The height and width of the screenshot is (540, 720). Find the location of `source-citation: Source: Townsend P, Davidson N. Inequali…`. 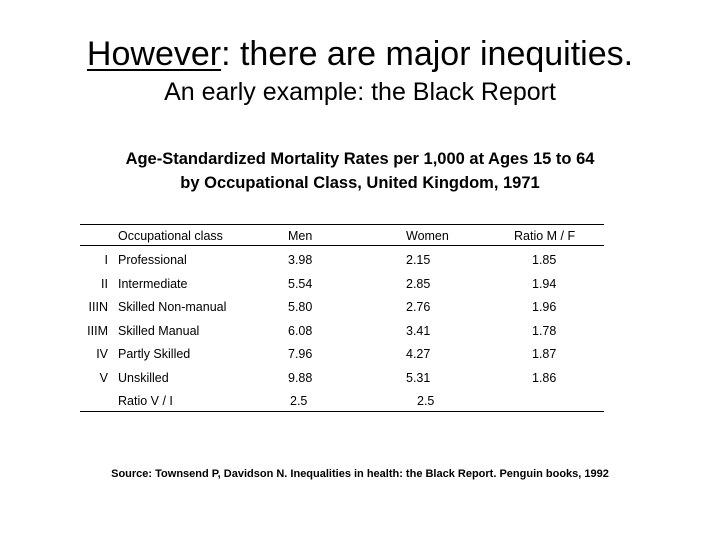

source-citation: Source: Townsend P, Davidson N. Inequali… is located at coordinates (360, 474).